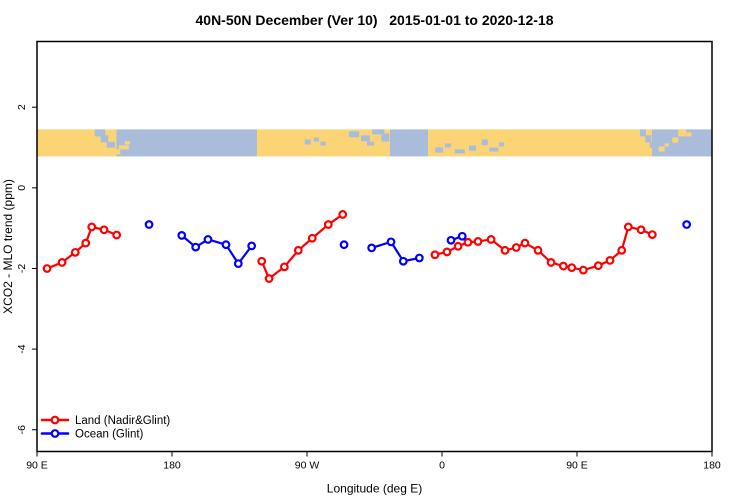 Image resolution: width=750 pixels, height=500 pixels. Describe the element at coordinates (109, 435) in the screenshot. I see `legend-label: Ocean (Glint)` at that location.